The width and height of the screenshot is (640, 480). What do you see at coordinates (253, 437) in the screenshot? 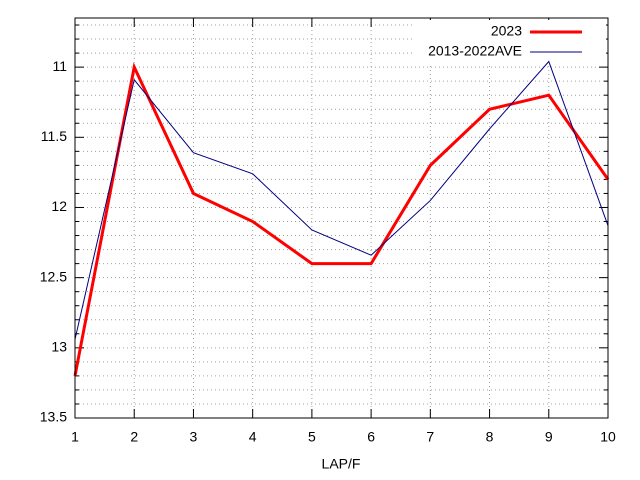
I see `x-tick-label: 4` at bounding box center [253, 437].